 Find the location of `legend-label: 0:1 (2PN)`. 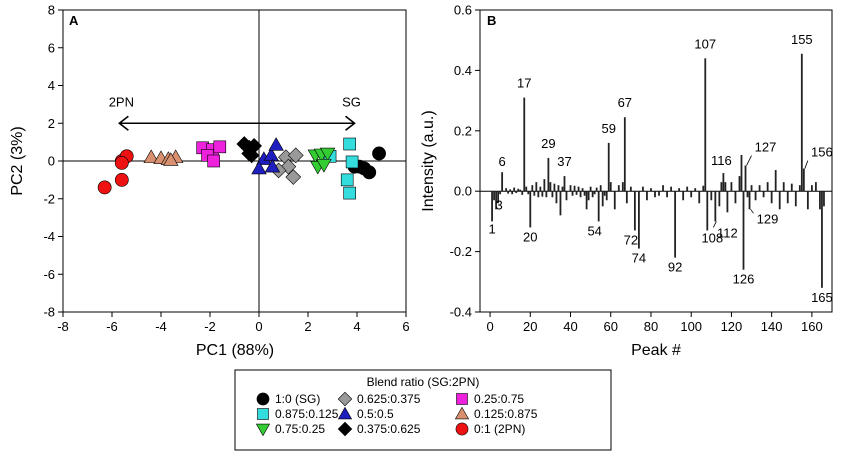

legend-label: 0:1 (2PN) is located at coordinates (499, 429).